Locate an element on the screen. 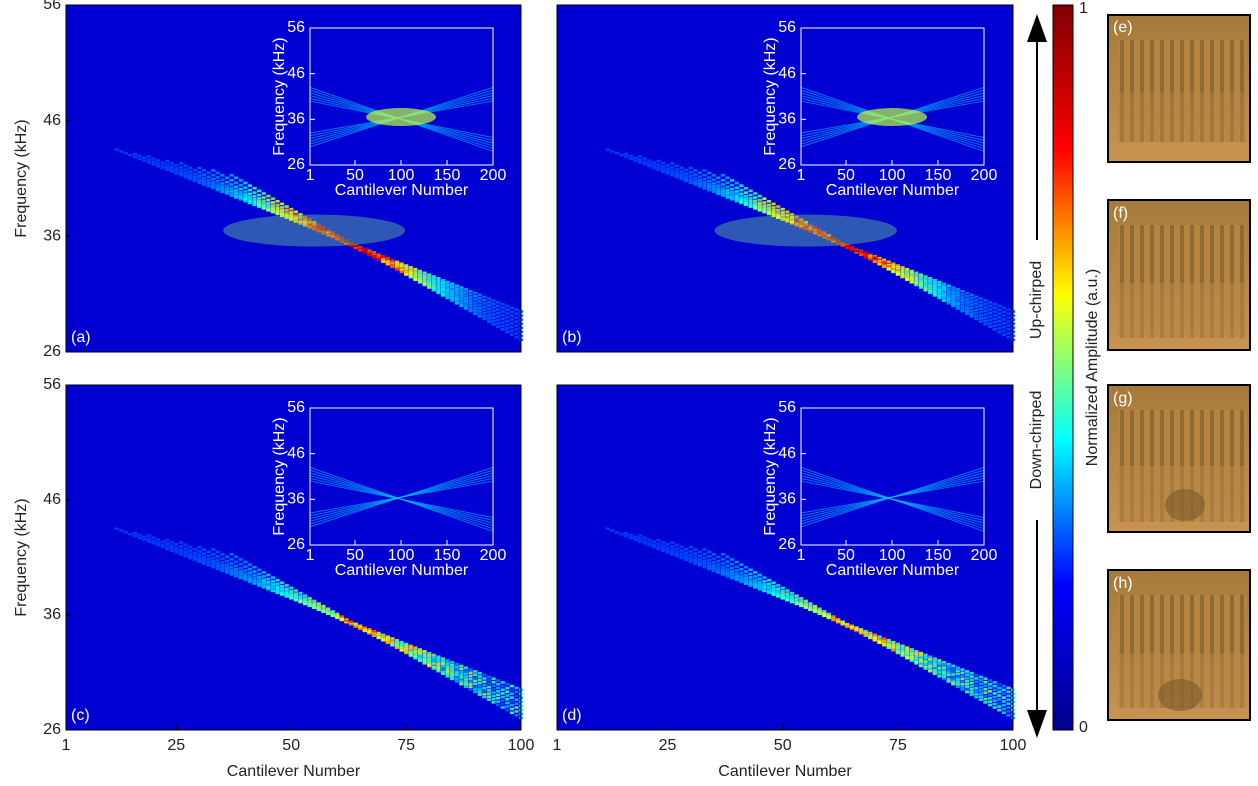 This screenshot has width=1258, height=786. photos: (e) (f) (g) (h) is located at coordinates (1179, 367).